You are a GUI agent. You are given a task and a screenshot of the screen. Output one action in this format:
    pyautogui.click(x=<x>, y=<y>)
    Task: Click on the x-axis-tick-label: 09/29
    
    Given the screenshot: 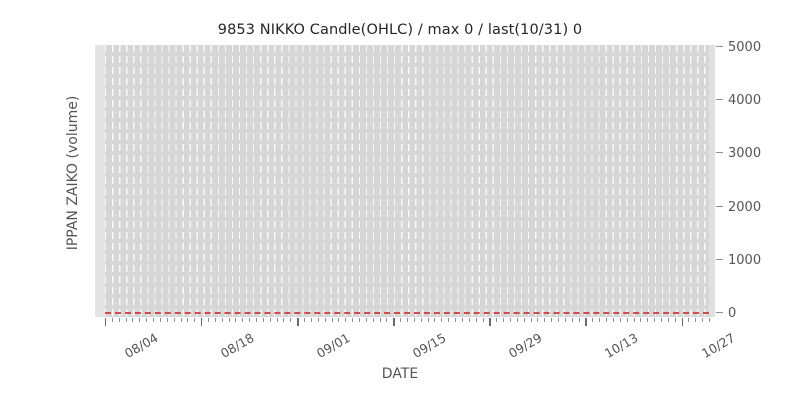 What is the action you would take?
    pyautogui.click(x=525, y=346)
    